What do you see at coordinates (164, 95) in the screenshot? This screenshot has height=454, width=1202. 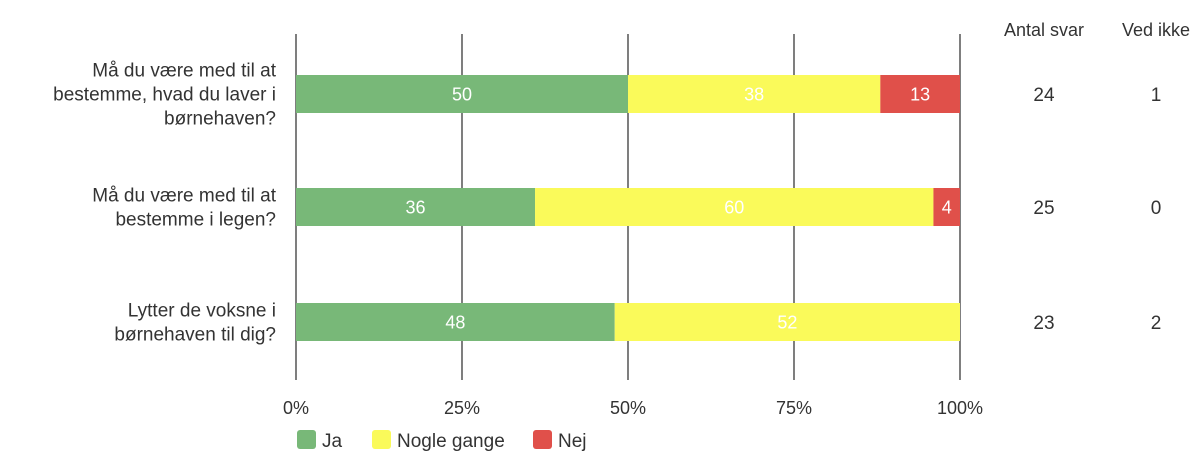 I see `category-label: bestemme, hvad du laver i` at bounding box center [164, 95].